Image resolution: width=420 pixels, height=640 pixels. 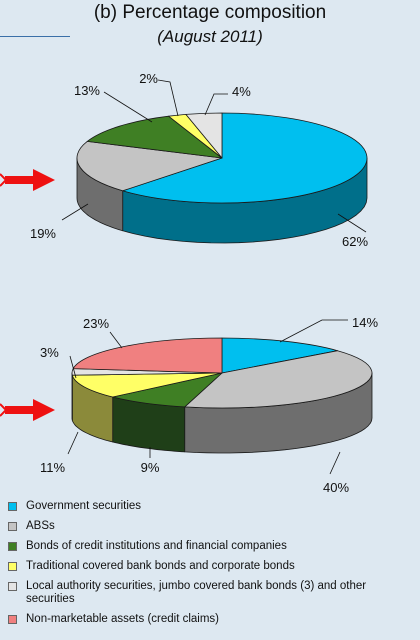 What do you see at coordinates (35, 36) in the screenshot?
I see `header-rule` at bounding box center [35, 36].